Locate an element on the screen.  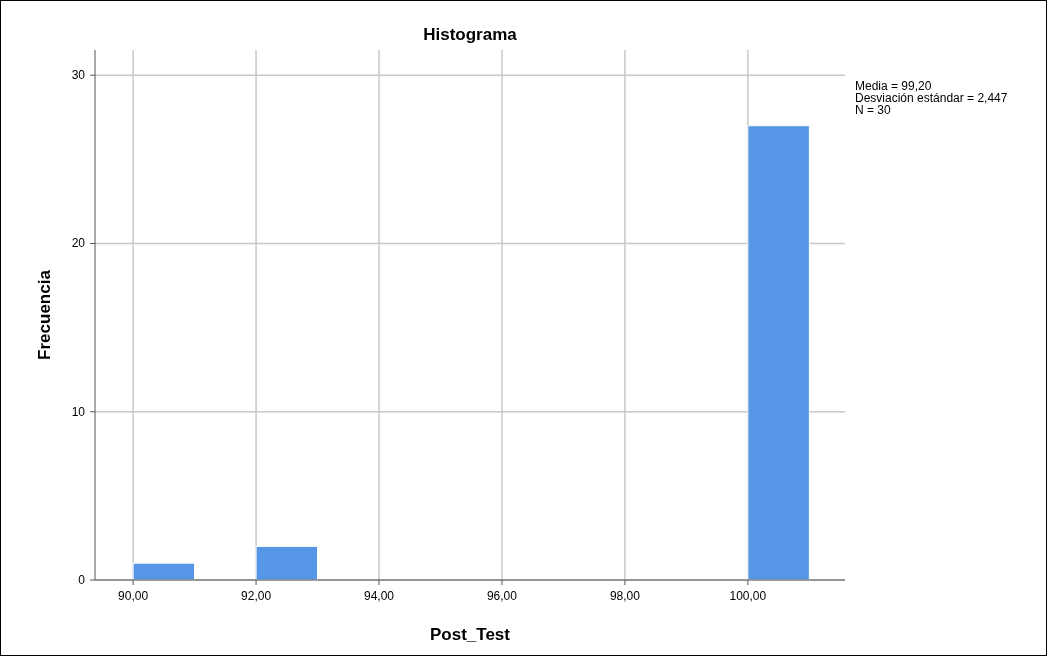
x-tick-label: 92,00 is located at coordinates (256, 596).